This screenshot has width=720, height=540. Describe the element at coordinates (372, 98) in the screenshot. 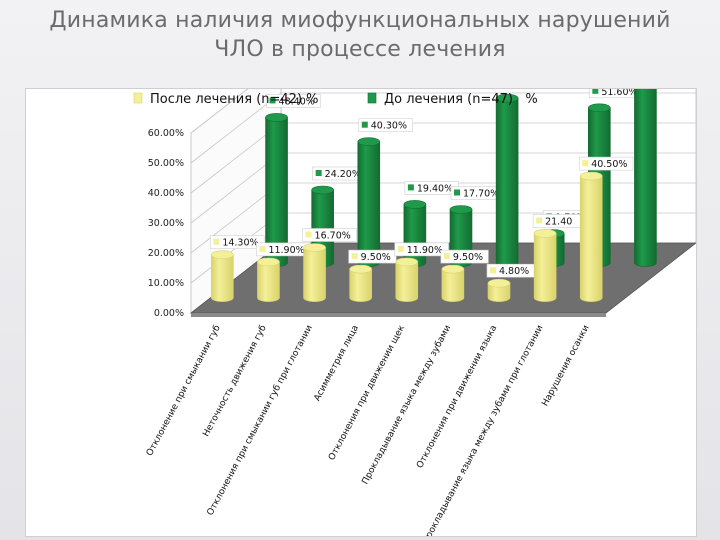

I see `legend-swatch-before` at that location.